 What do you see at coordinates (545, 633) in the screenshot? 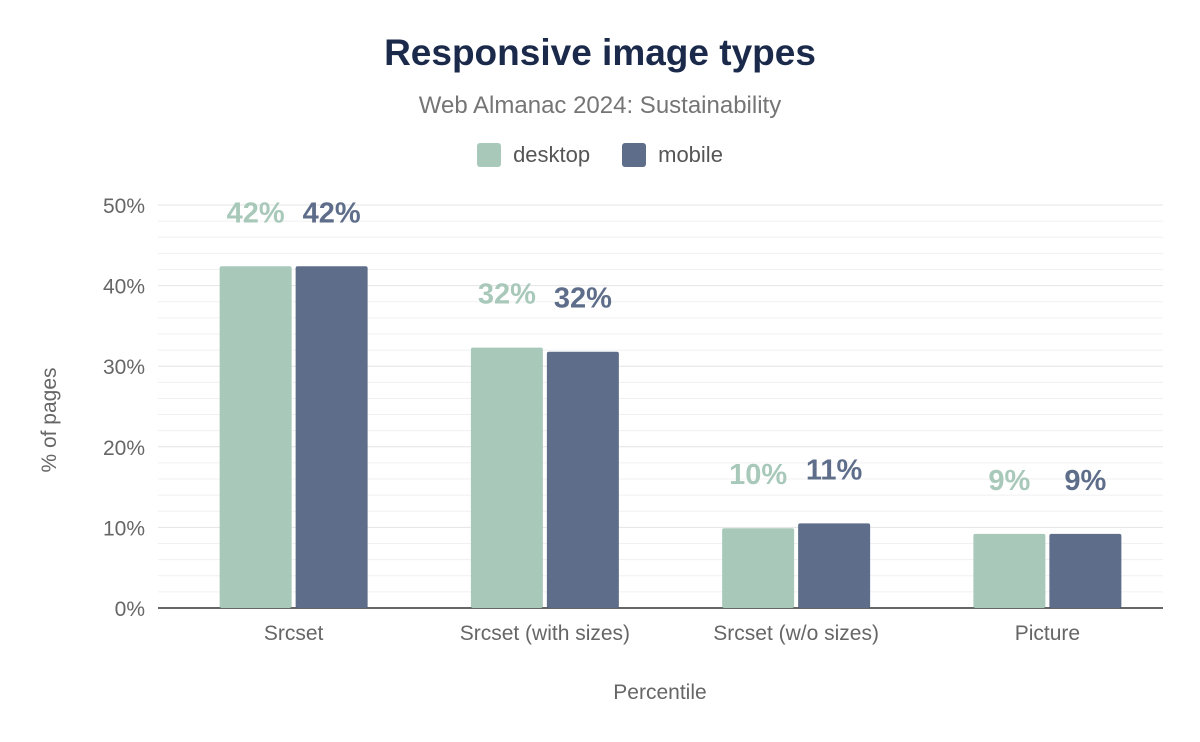
I see `x-tick-label: Srcset (with sizes)` at bounding box center [545, 633].